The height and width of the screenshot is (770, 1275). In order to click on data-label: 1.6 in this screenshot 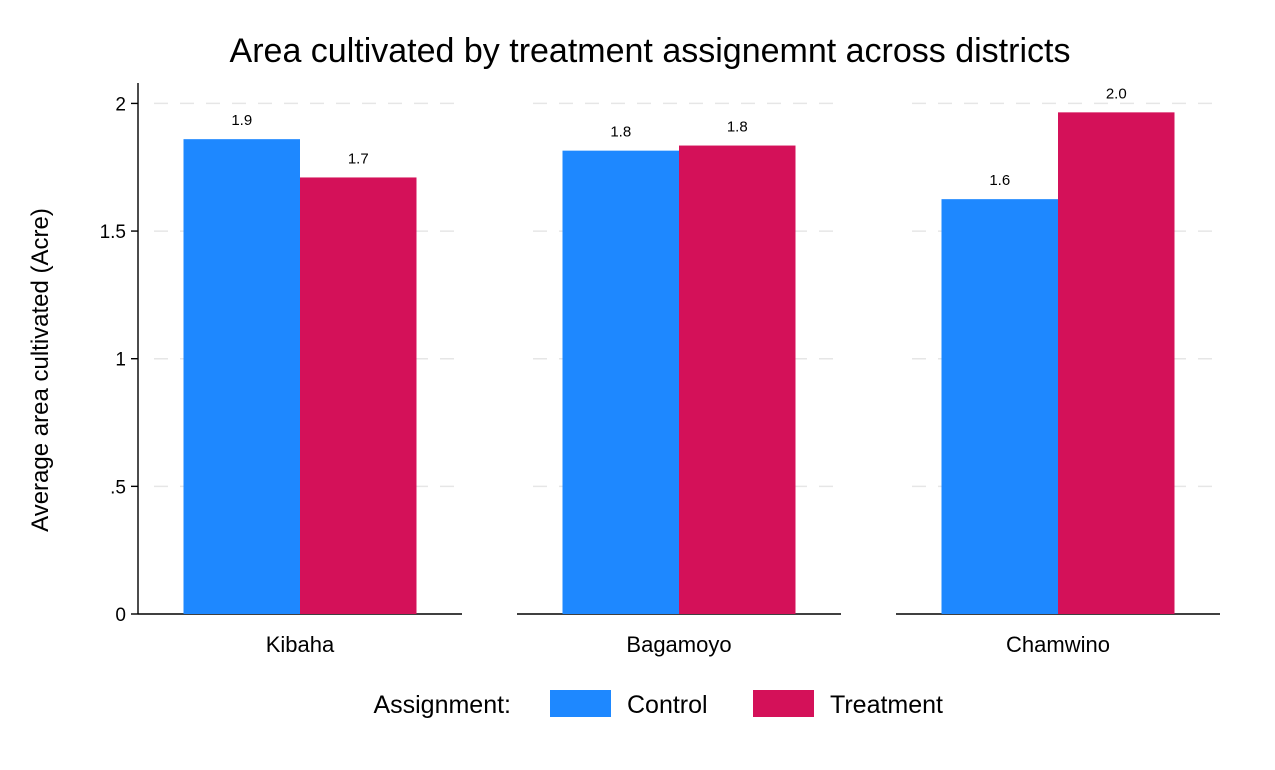, I will do `click(999, 180)`.